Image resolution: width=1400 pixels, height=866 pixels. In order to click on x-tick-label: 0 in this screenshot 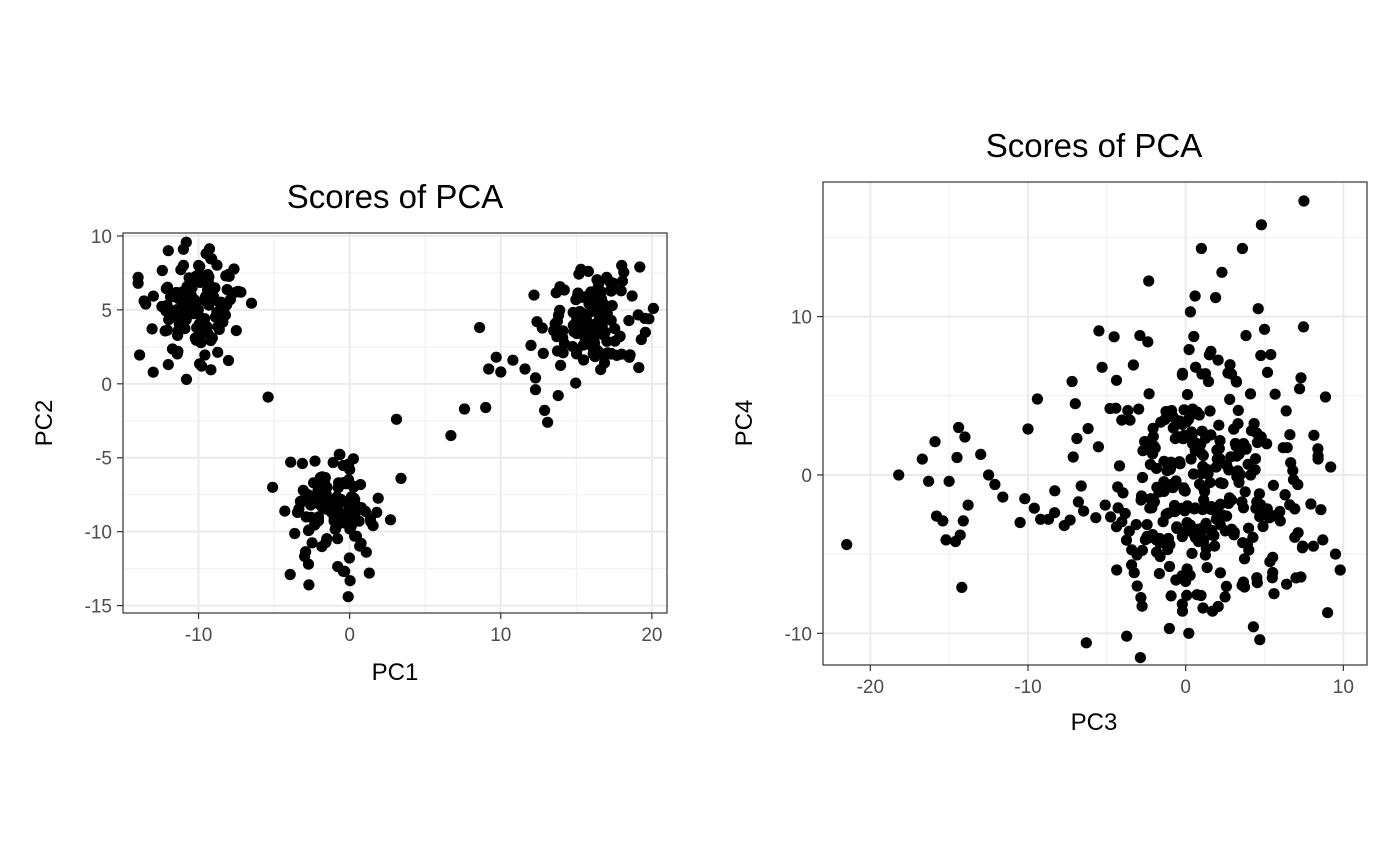, I will do `click(1185, 687)`.